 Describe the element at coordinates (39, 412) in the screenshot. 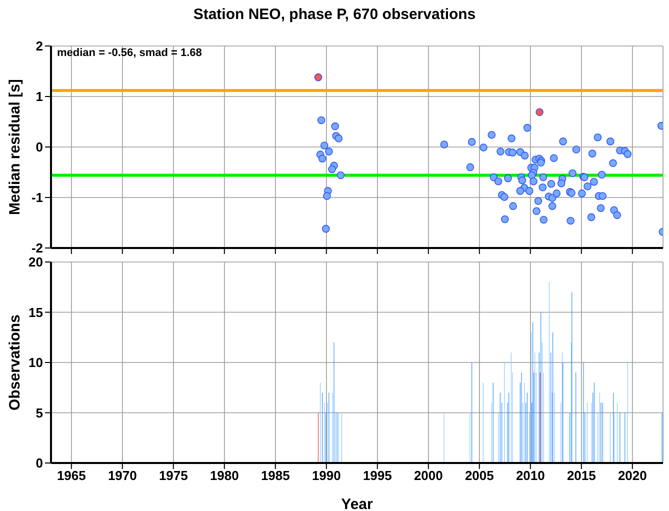

I see `y-tick-label: 5` at that location.